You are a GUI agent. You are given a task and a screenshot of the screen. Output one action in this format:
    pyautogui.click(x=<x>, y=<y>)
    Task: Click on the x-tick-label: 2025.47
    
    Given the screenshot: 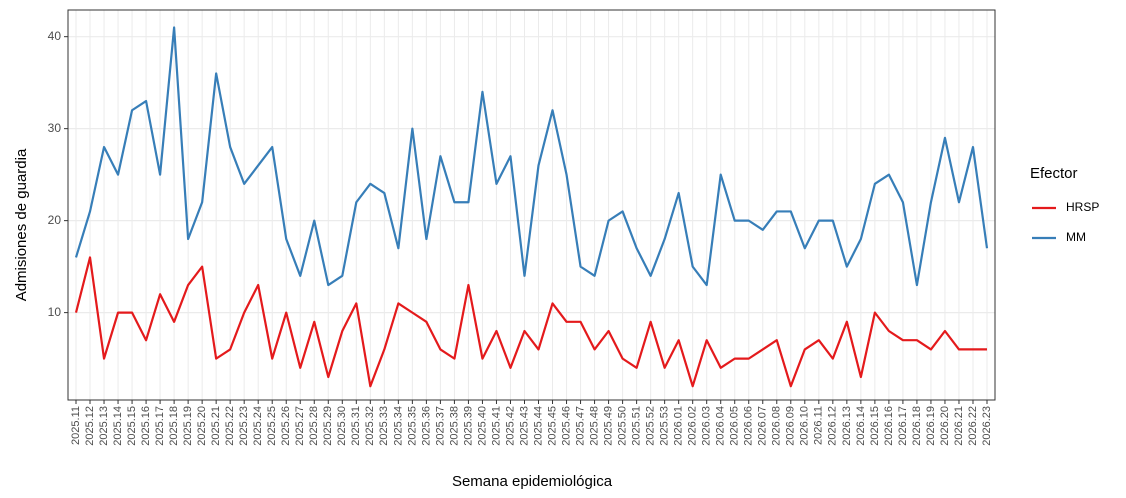 What is the action you would take?
    pyautogui.click(x=580, y=426)
    